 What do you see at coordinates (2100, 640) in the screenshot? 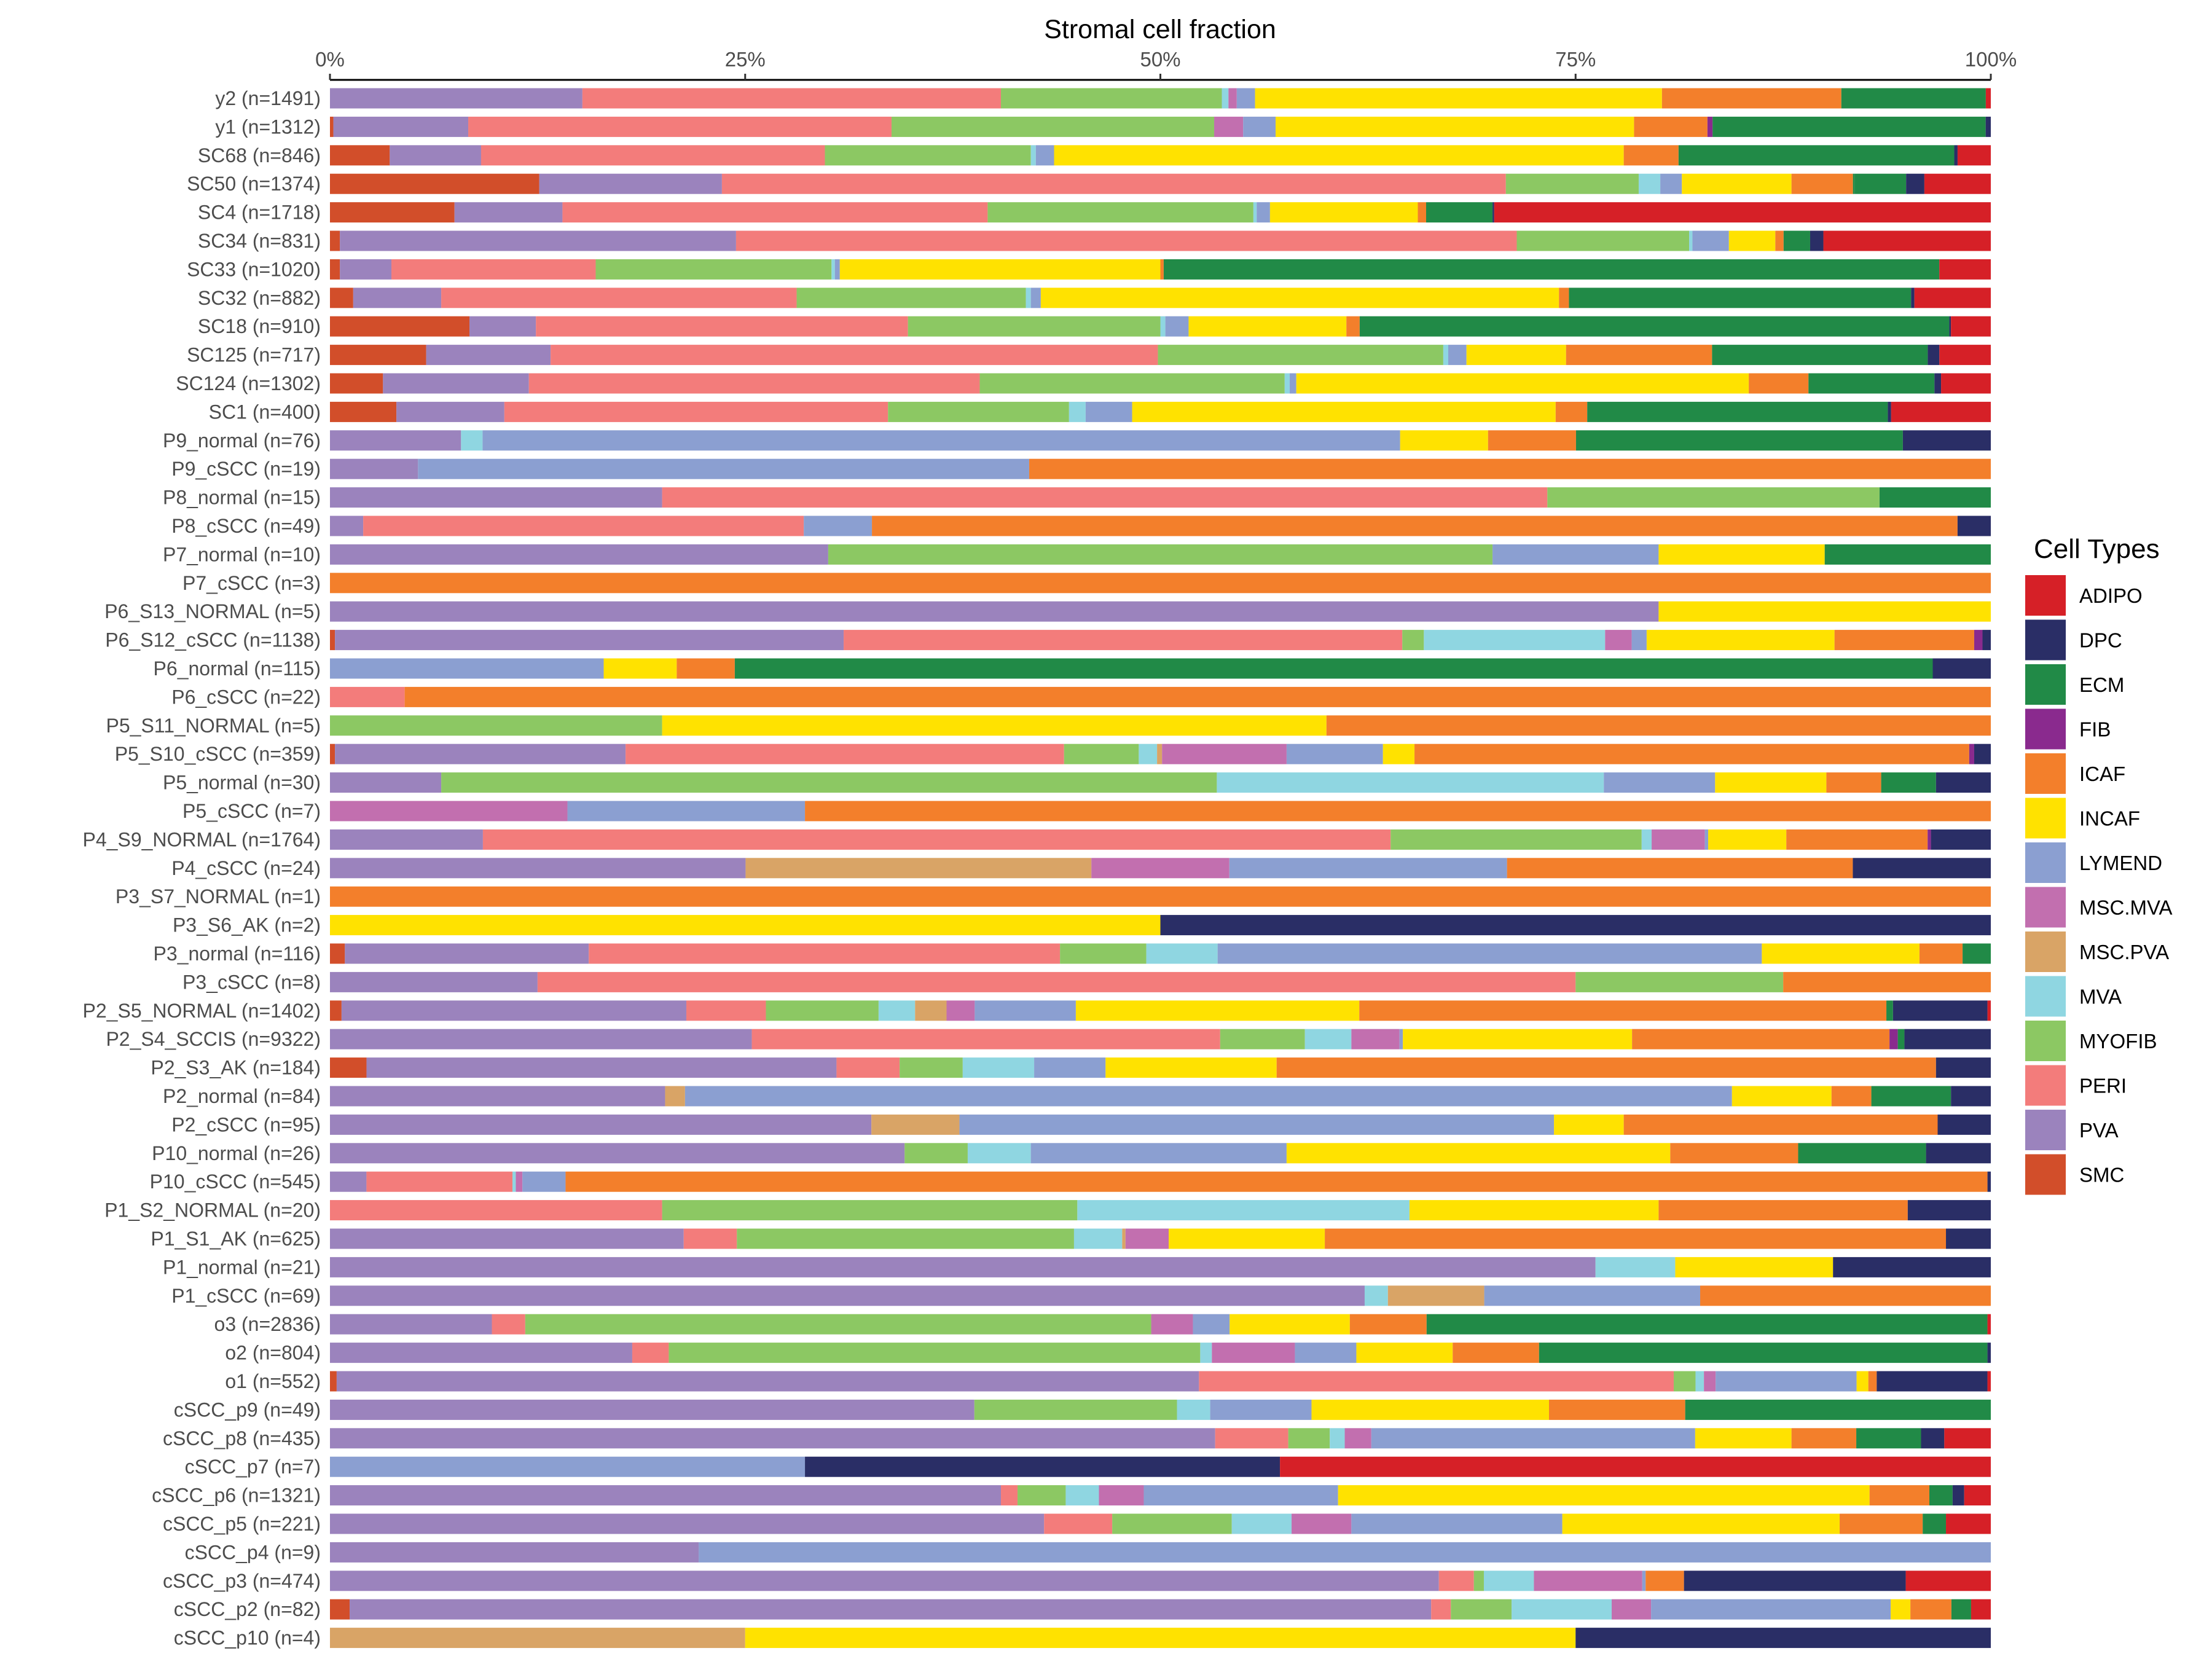
I see `legend-label: DPC` at bounding box center [2100, 640].